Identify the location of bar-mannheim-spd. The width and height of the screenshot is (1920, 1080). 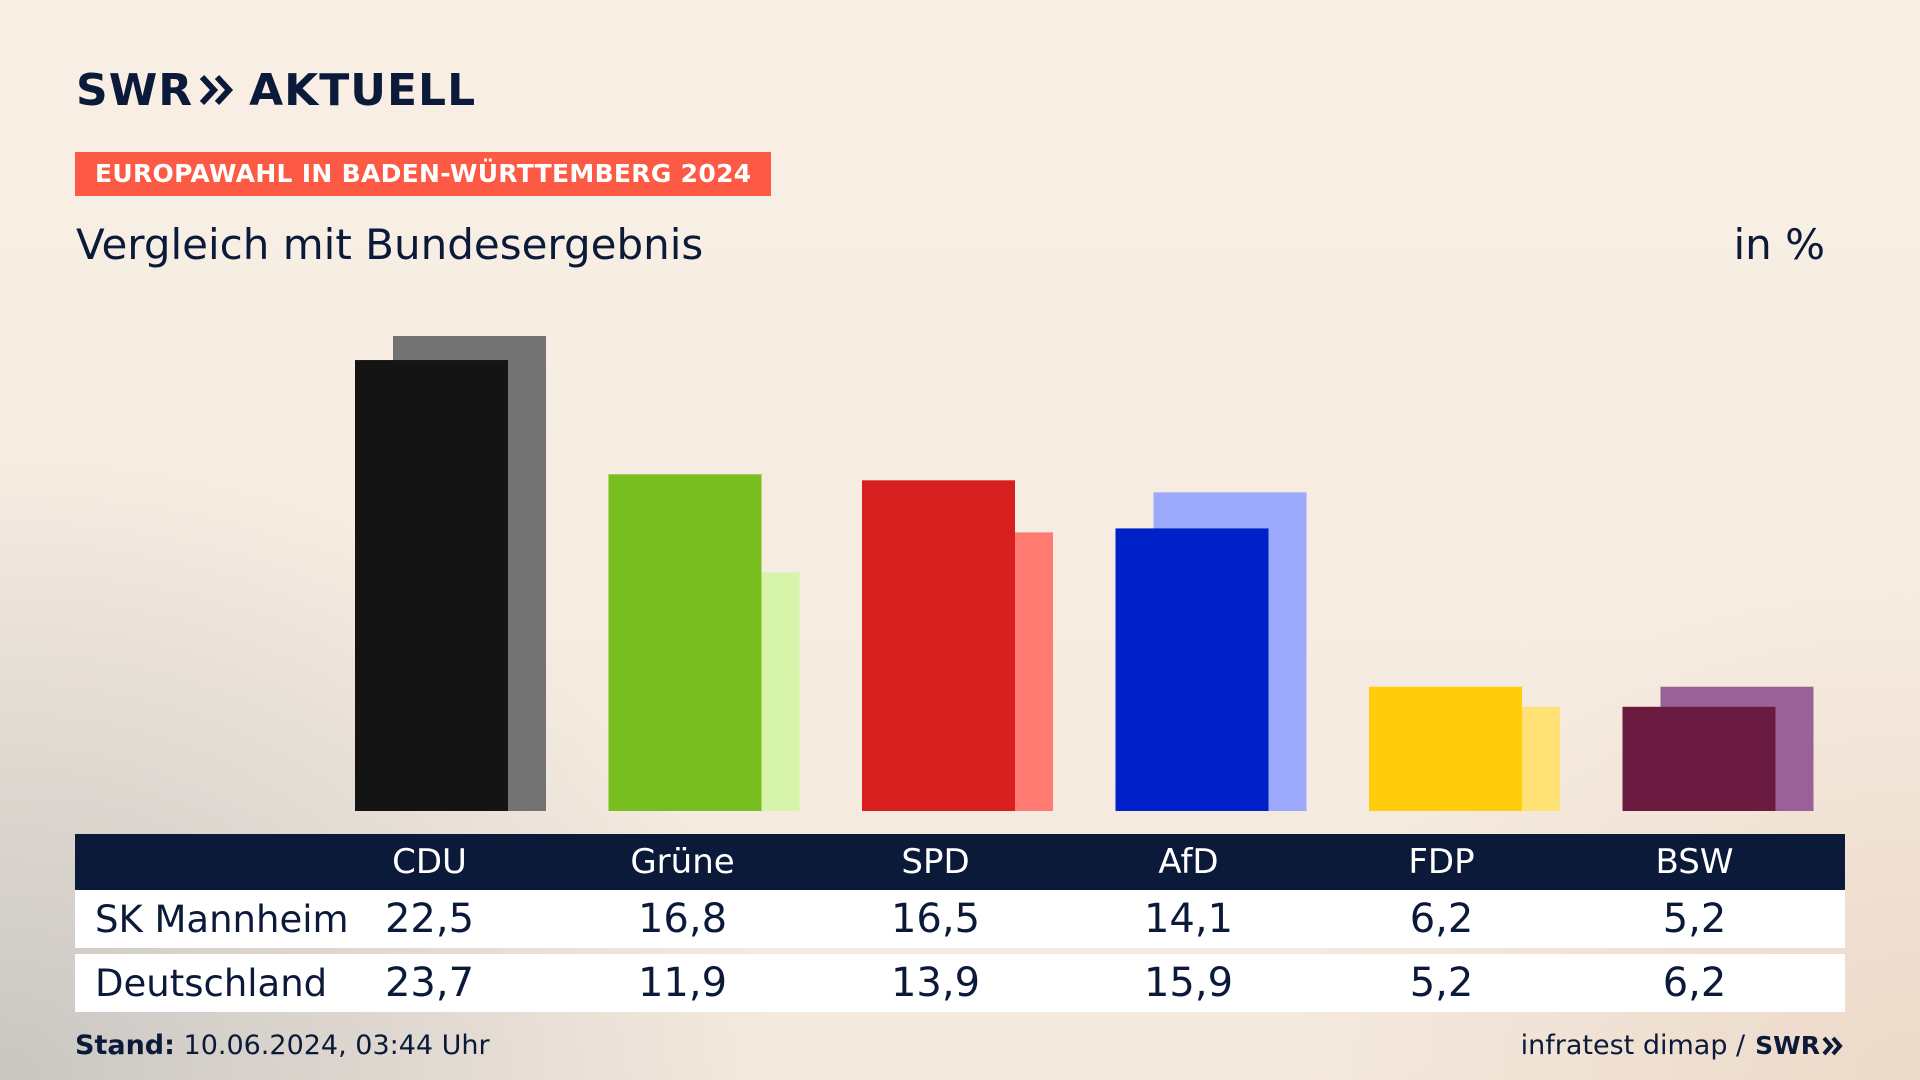
(938, 645).